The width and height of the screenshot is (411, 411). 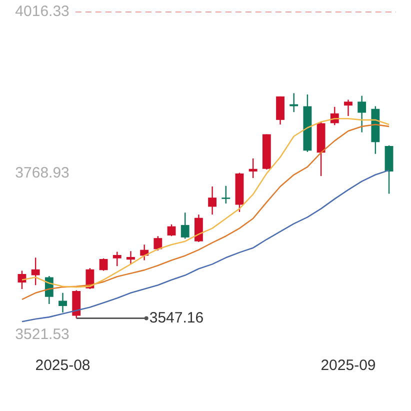 I want to click on annotation: 3547.16, so click(x=176, y=317).